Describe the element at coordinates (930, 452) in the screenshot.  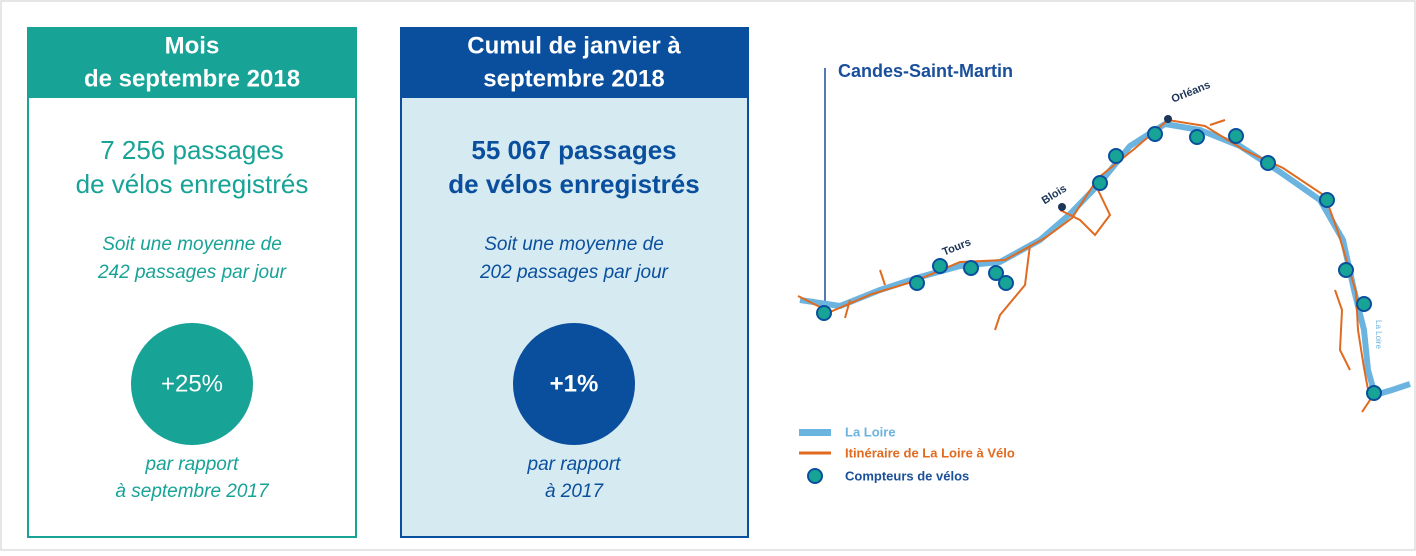
I see `legend-text: Itinéraire de La Loire à Vélo` at that location.